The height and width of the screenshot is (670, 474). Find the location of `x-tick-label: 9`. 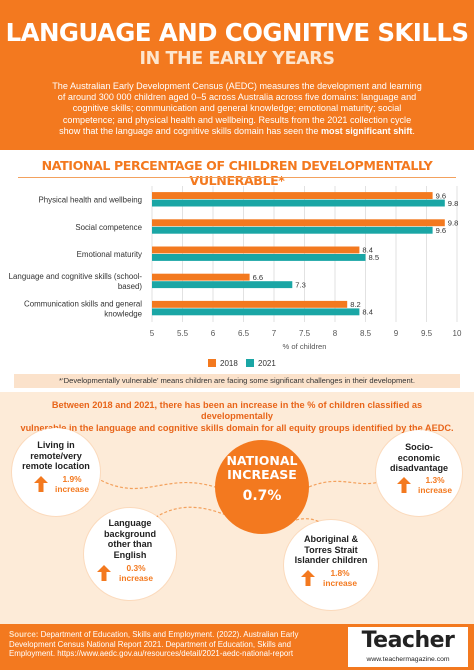

x-tick-label: 9 is located at coordinates (396, 333).